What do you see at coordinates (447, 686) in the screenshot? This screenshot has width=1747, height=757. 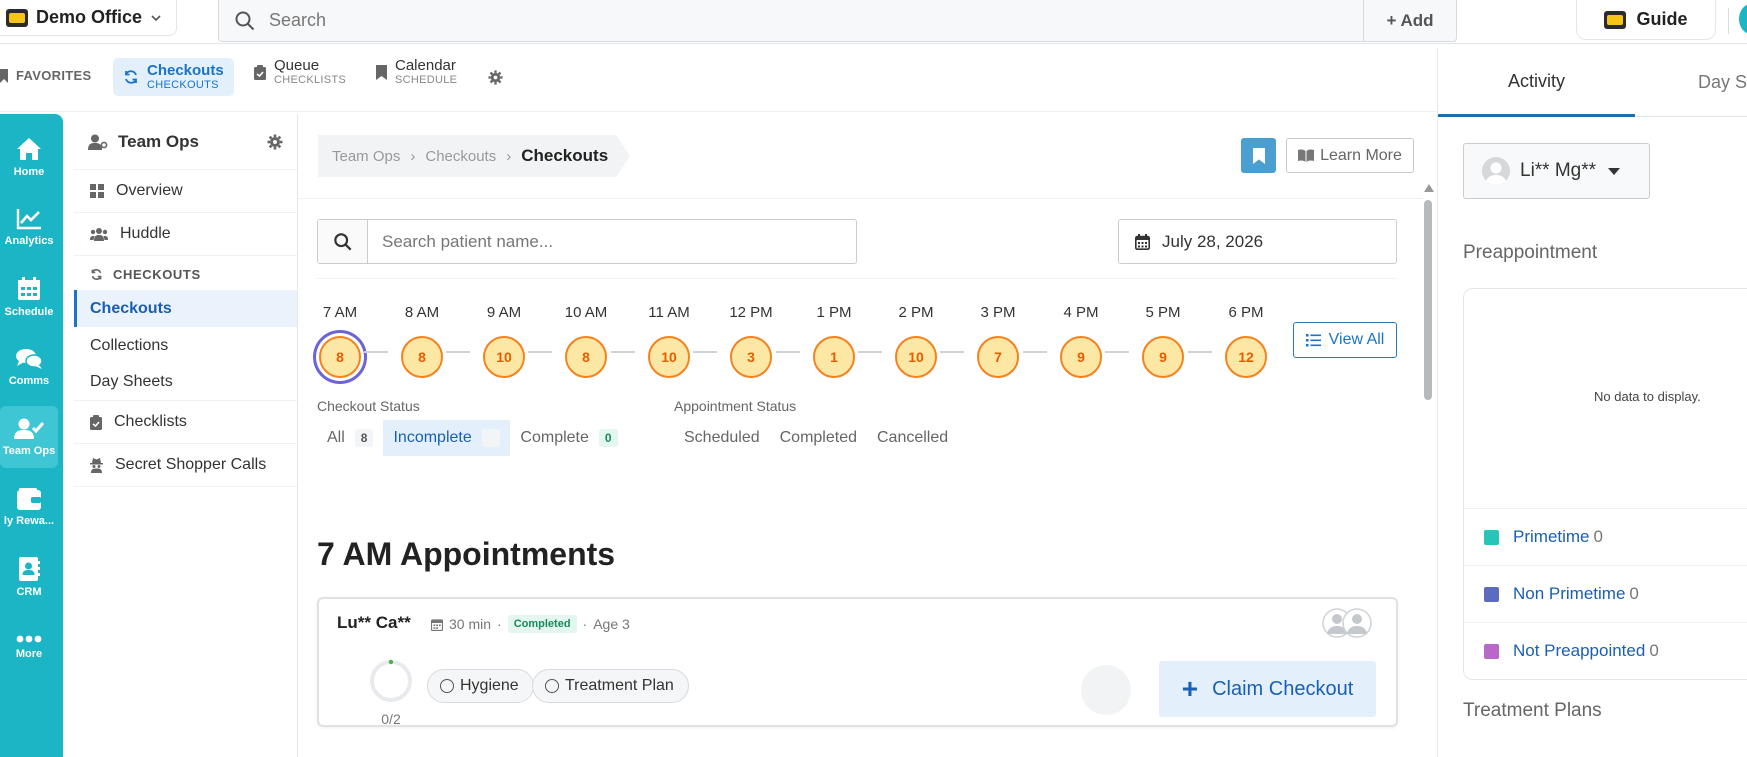 I see `radio-circle-icon` at bounding box center [447, 686].